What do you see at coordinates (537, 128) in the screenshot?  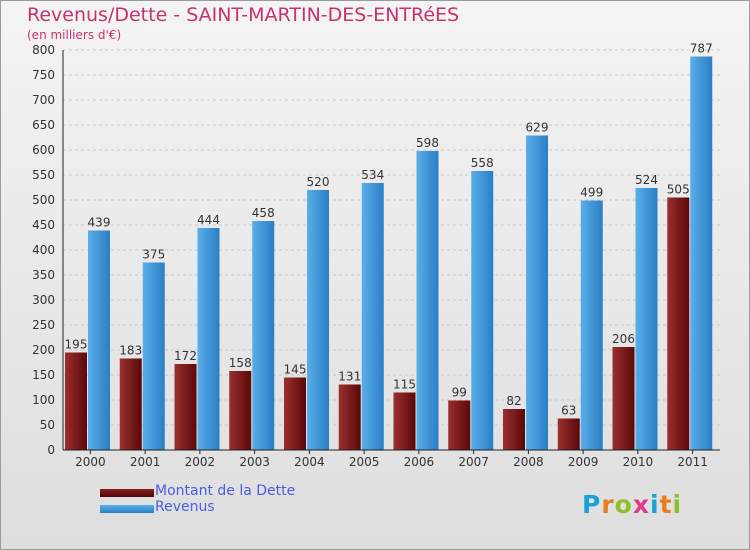 I see `data-label-revenus: 629` at bounding box center [537, 128].